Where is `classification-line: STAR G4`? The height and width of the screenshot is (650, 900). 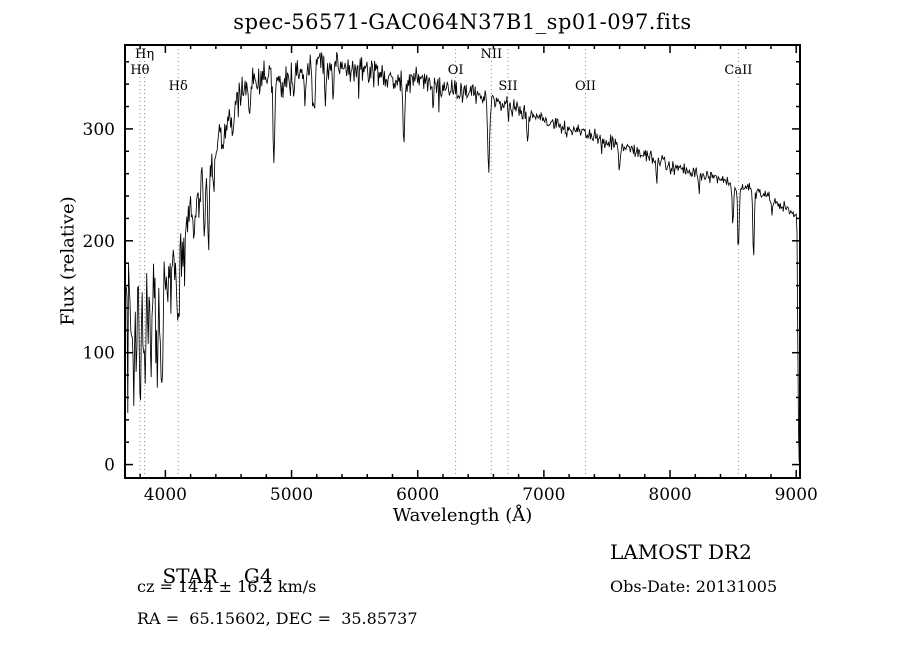
classification-line: STAR G4 is located at coordinates (205, 576).